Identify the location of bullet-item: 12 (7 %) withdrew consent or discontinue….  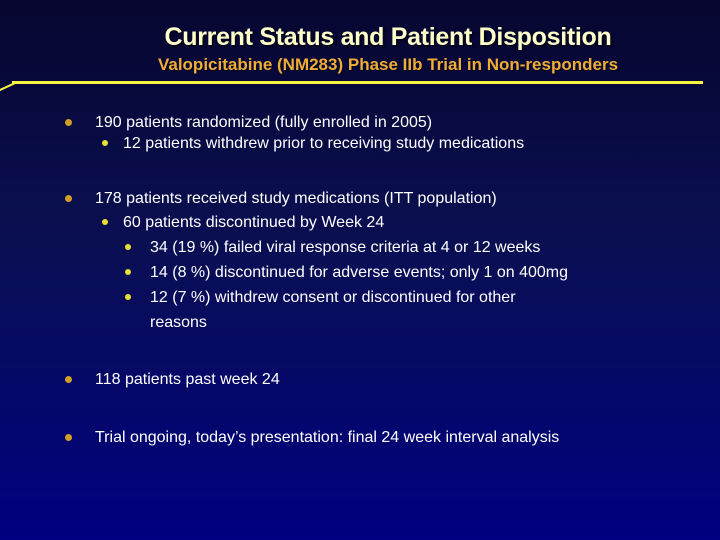
(358, 310).